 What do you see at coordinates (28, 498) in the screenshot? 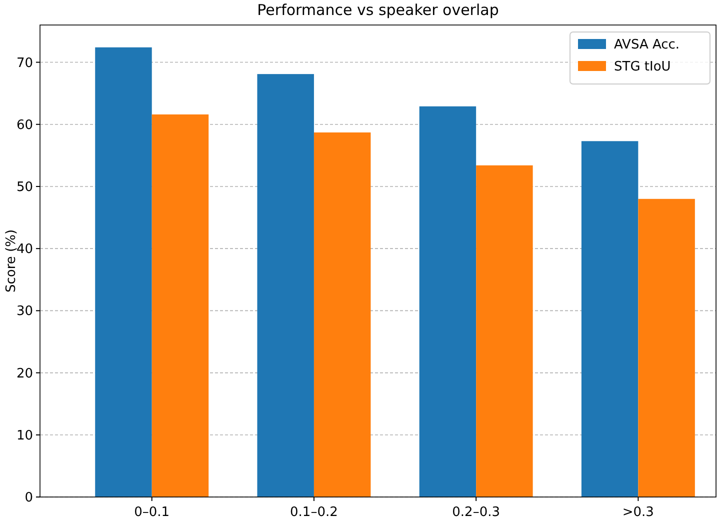
I see `y-tick-label: 0` at bounding box center [28, 498].